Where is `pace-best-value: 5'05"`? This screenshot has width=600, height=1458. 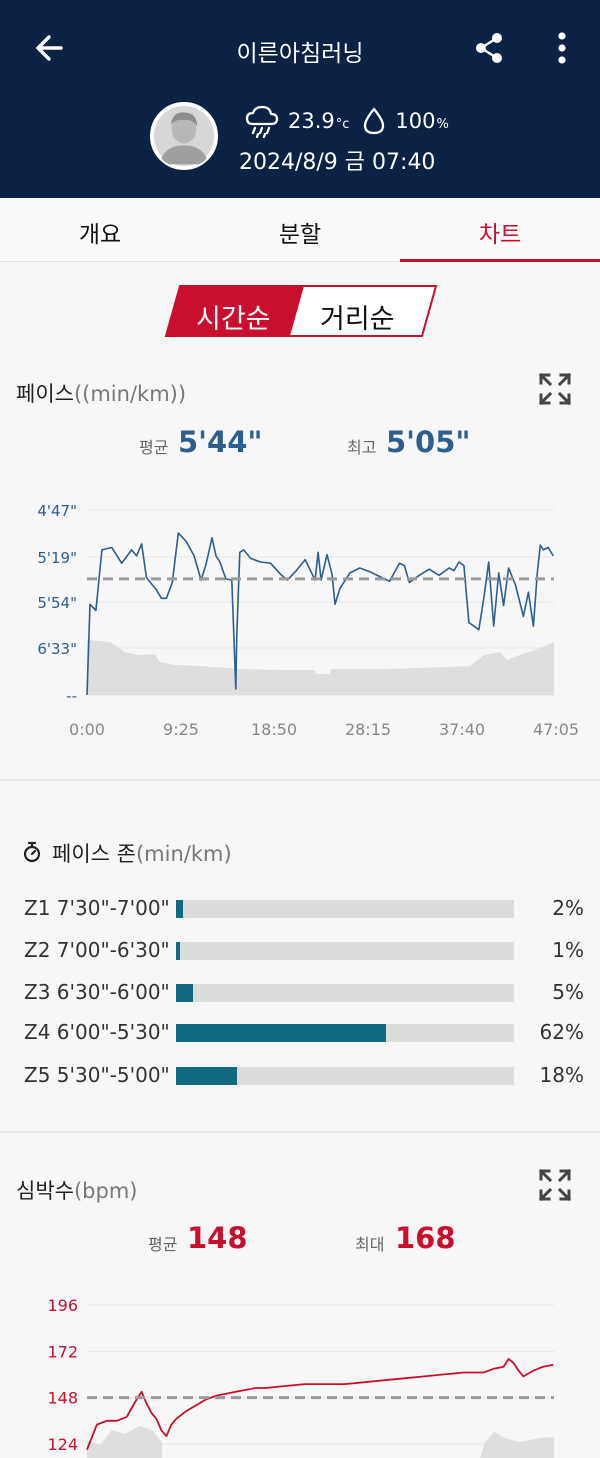 pace-best-value: 5'05" is located at coordinates (428, 442).